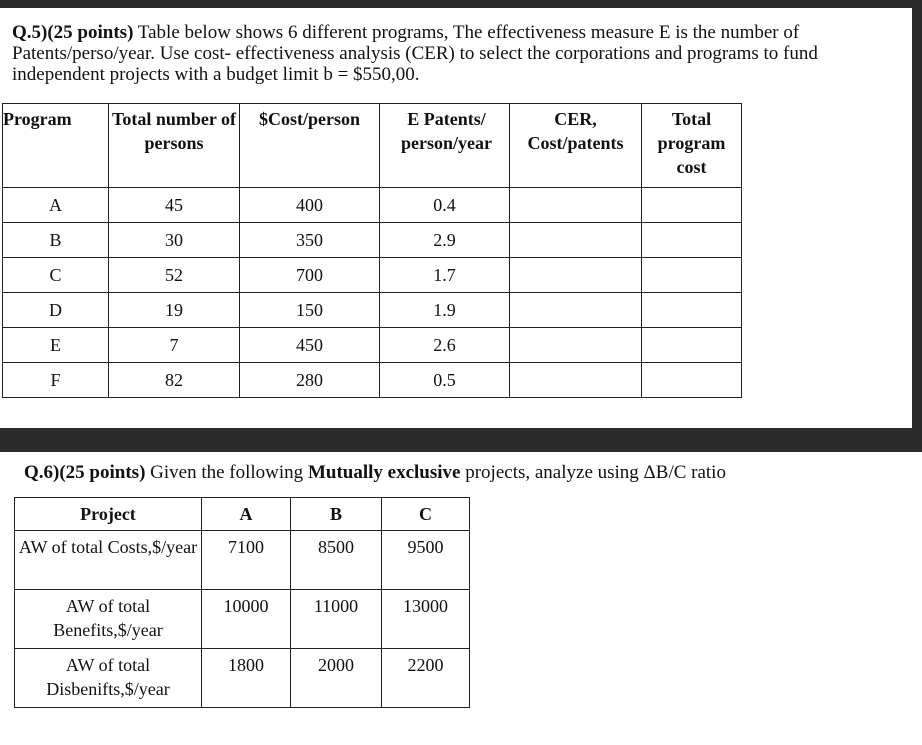 This screenshot has width=922, height=745. Describe the element at coordinates (55, 380) in the screenshot. I see `table-cell: F` at that location.